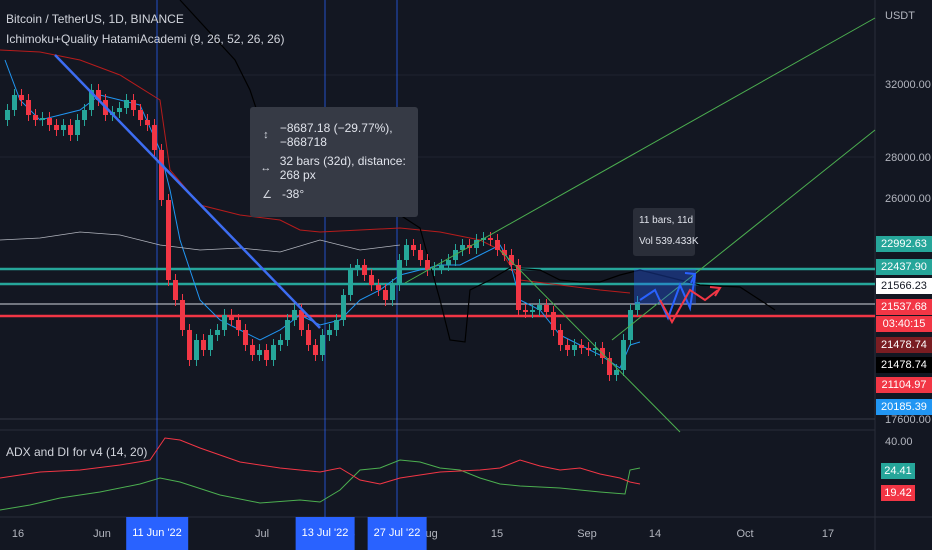  I want to click on price-axis-tick: 32000.00, so click(908, 85).